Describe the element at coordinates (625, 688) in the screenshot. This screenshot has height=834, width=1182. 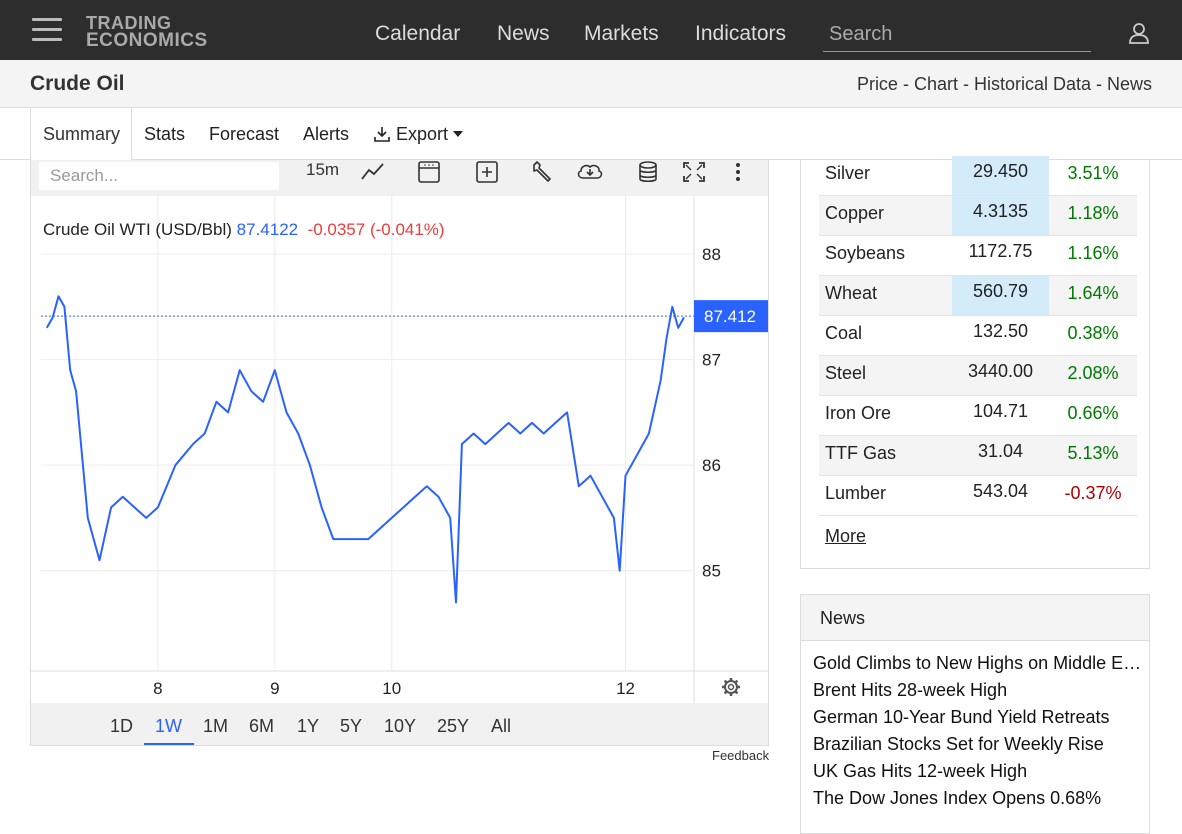
I see `x-tick-label: 12` at that location.